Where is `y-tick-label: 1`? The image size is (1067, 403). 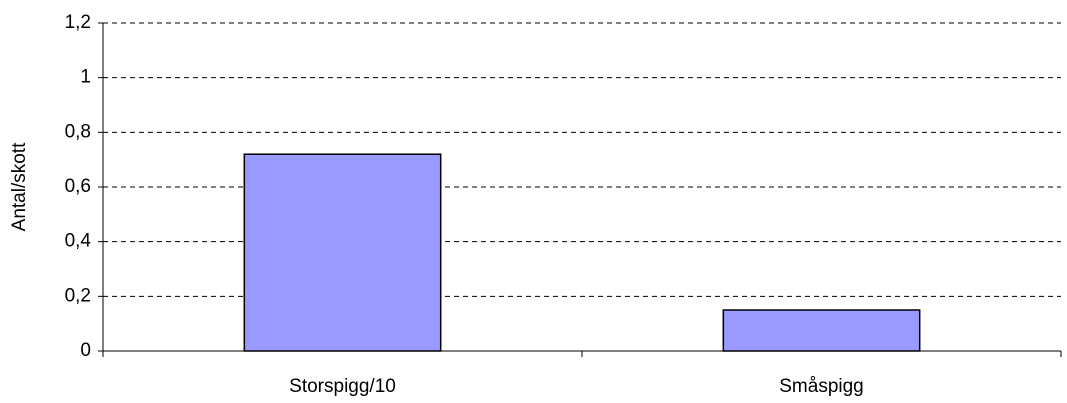 y-tick-label: 1 is located at coordinates (85, 77).